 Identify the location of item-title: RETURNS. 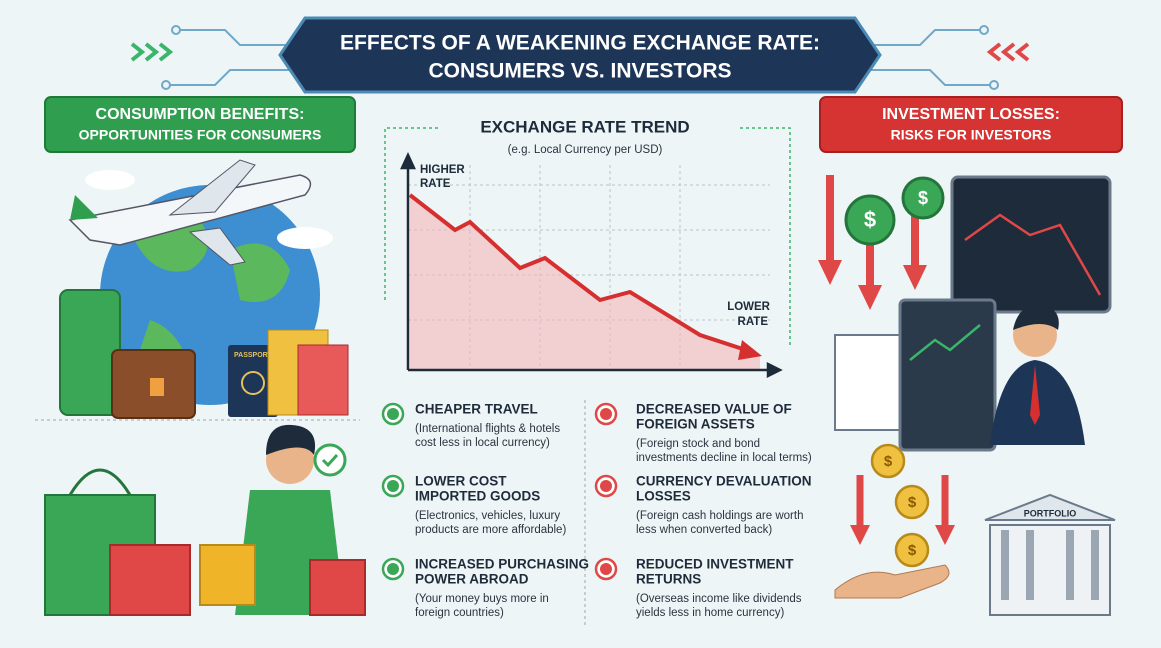
(668, 579).